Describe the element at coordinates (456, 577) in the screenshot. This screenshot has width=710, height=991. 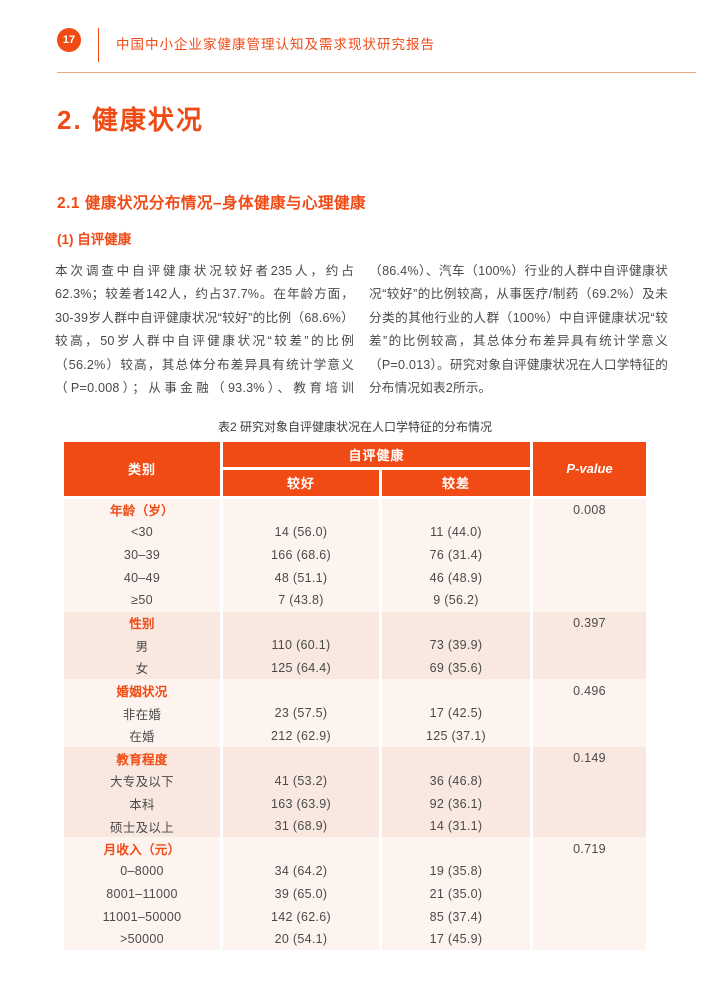
I see `cell-worse: 46 (48.9)` at that location.